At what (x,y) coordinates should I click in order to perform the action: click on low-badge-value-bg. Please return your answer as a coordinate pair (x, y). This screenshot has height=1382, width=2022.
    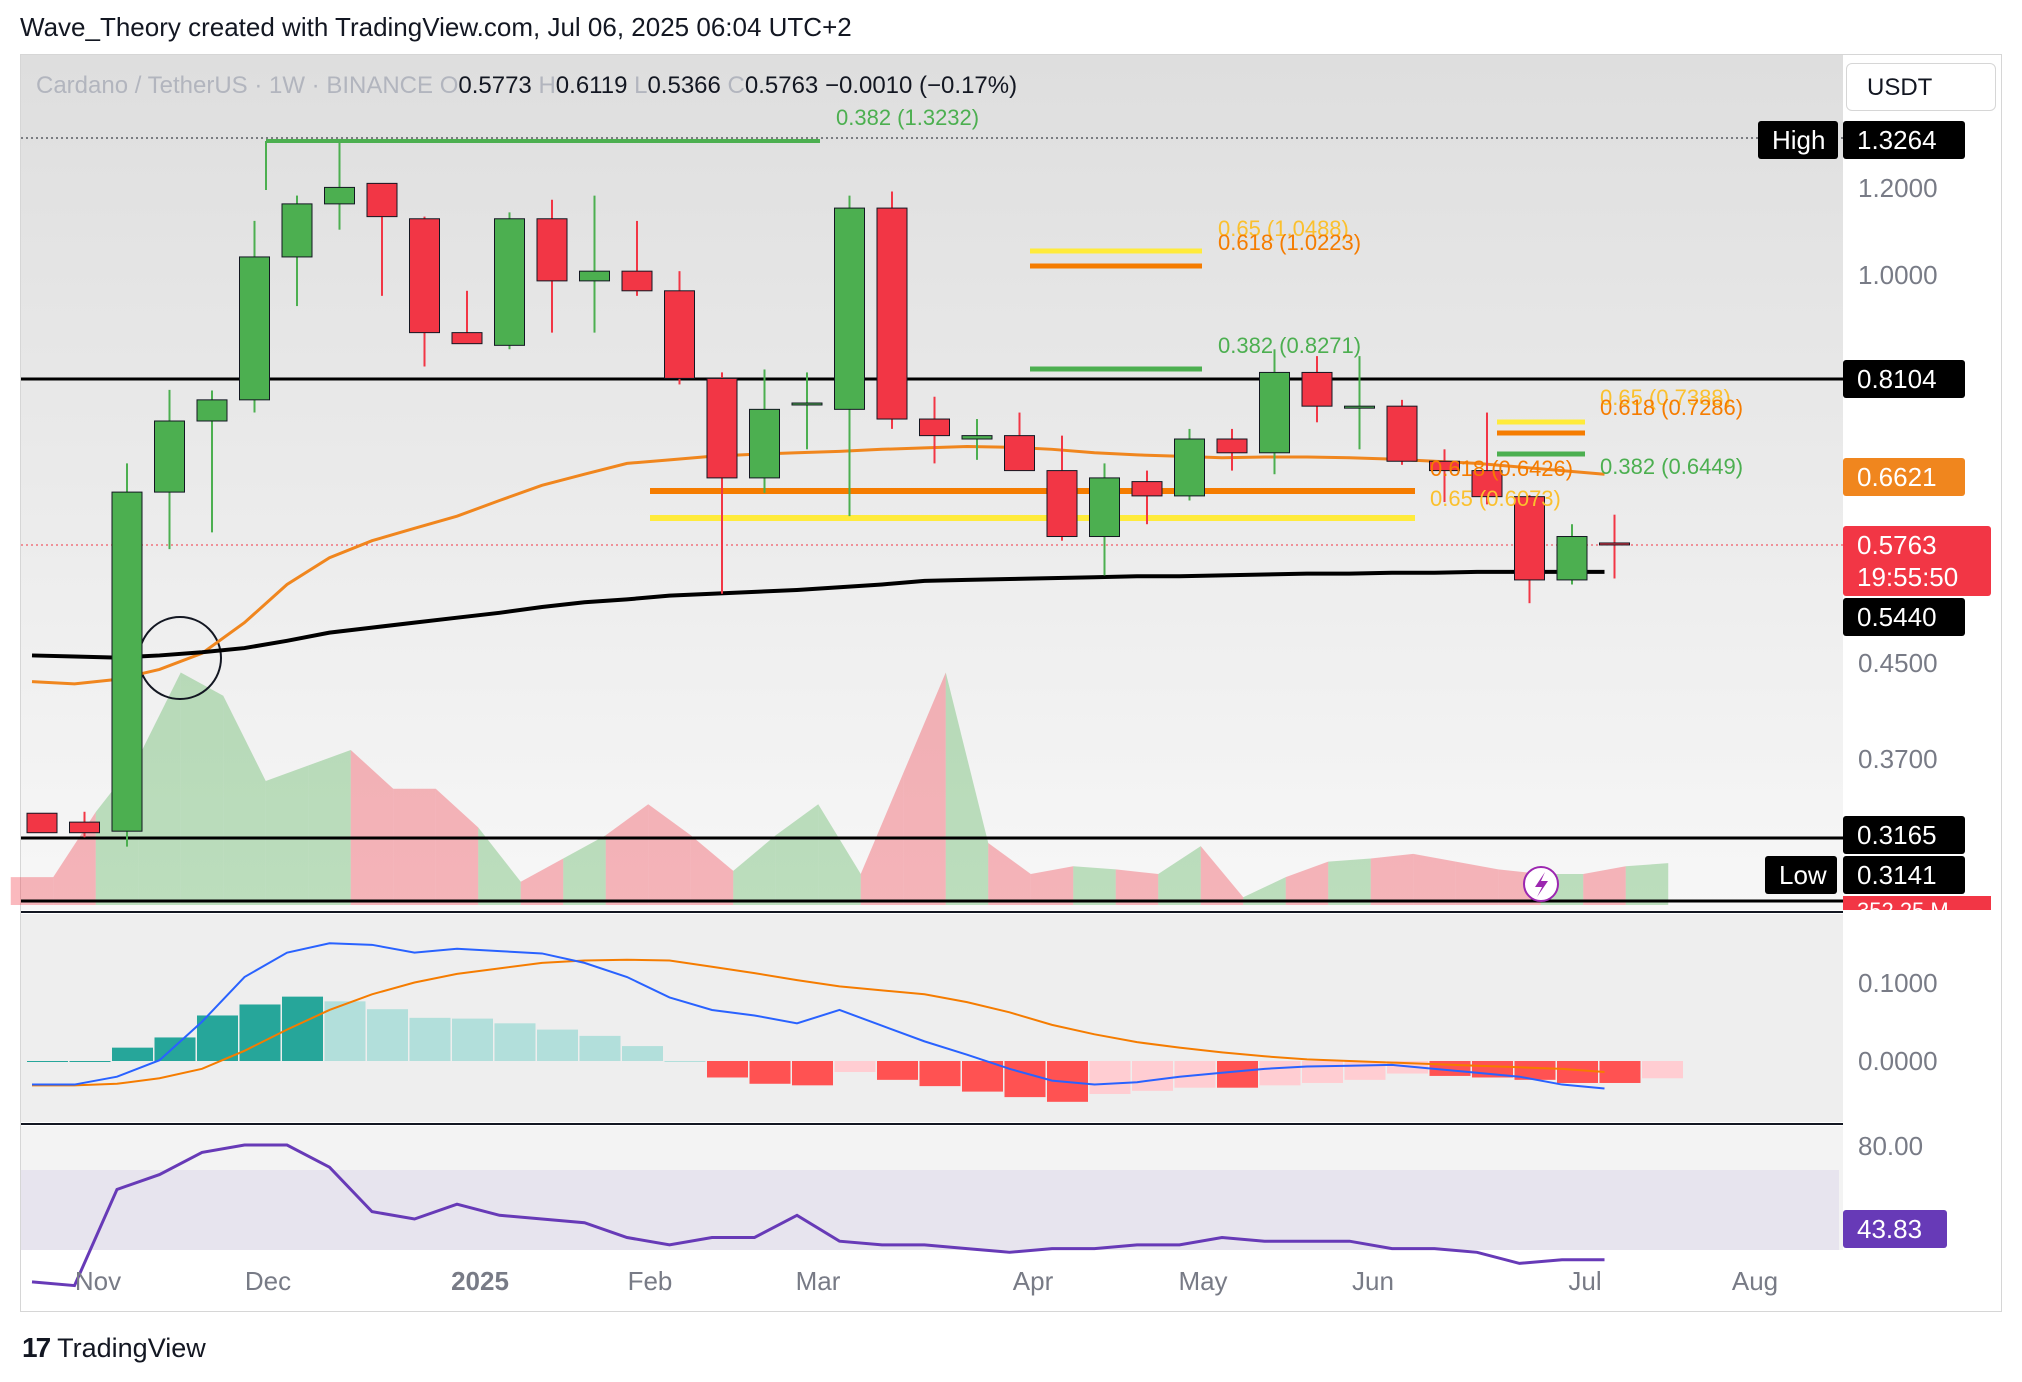
    Looking at the image, I should click on (1904, 875).